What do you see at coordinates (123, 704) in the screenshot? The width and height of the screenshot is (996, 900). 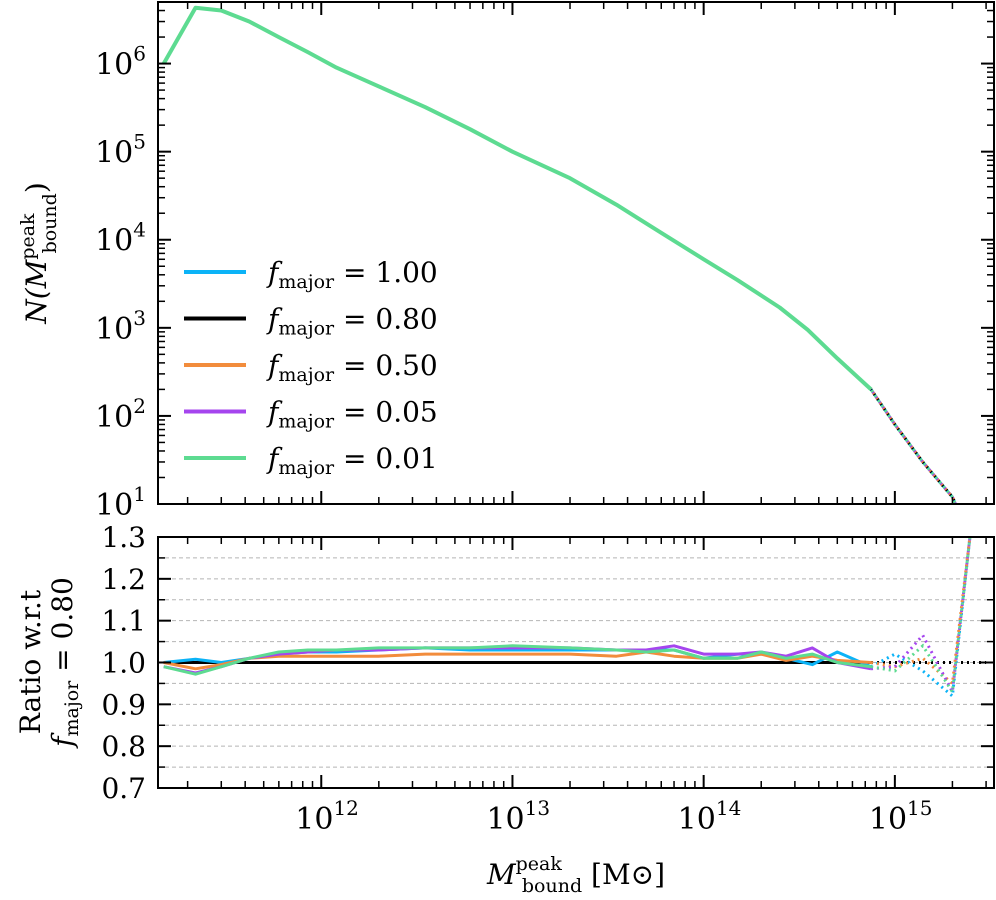 I see `y-tick-label: 0.9` at bounding box center [123, 704].